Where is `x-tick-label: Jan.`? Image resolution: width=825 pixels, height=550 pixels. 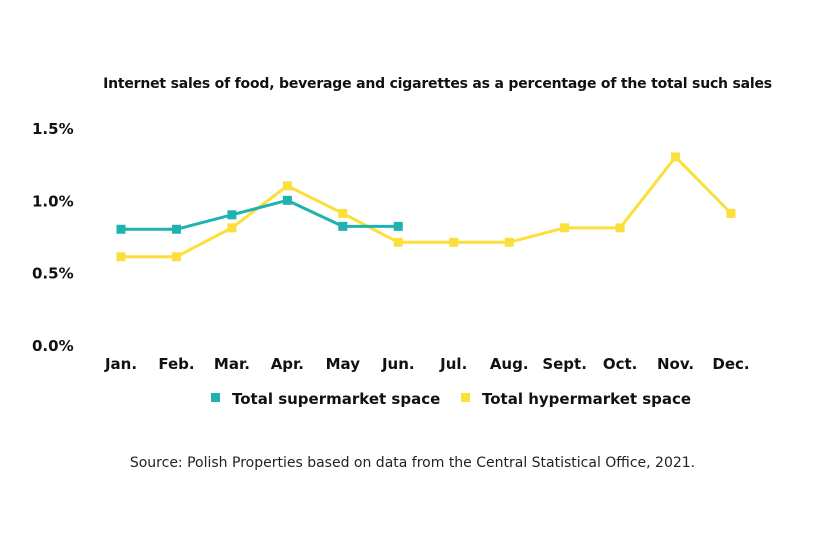 x-tick-label: Jan. is located at coordinates (120, 364).